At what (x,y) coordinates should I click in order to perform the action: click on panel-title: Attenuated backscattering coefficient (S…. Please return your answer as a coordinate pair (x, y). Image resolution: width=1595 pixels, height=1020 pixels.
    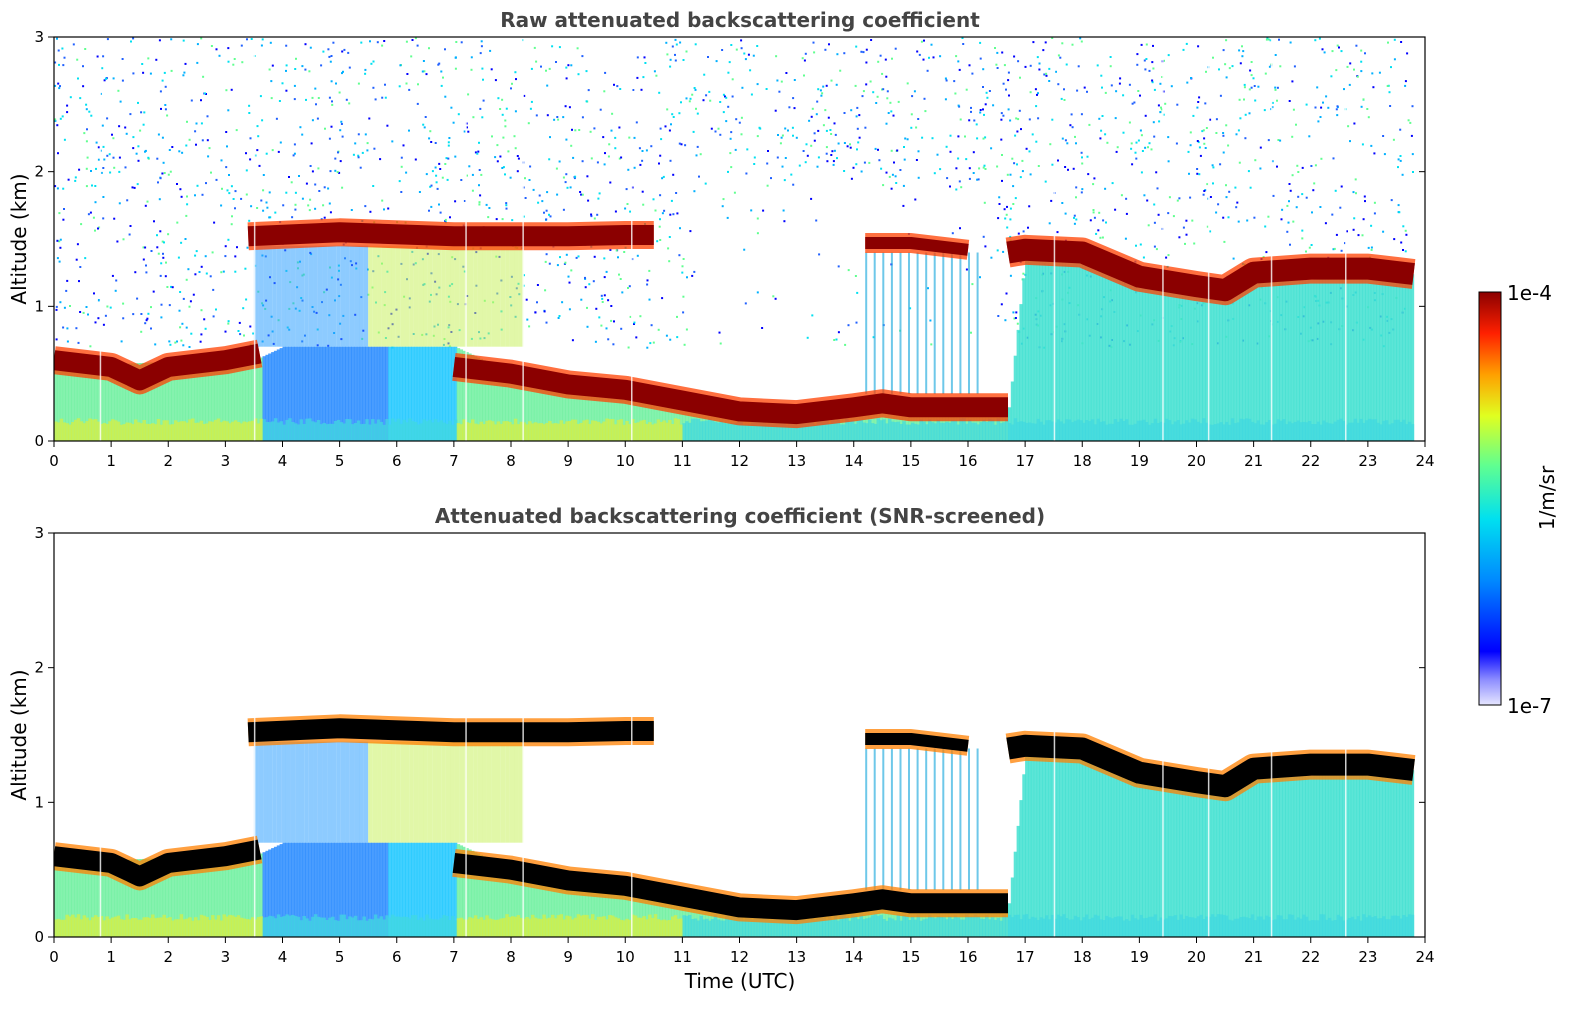
    Looking at the image, I should click on (740, 516).